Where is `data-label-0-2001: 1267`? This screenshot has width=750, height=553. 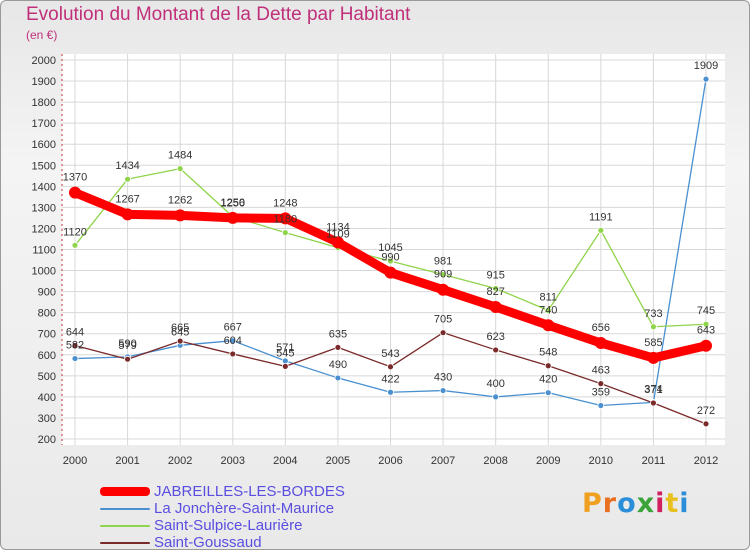
data-label-0-2001: 1267 is located at coordinates (127, 199).